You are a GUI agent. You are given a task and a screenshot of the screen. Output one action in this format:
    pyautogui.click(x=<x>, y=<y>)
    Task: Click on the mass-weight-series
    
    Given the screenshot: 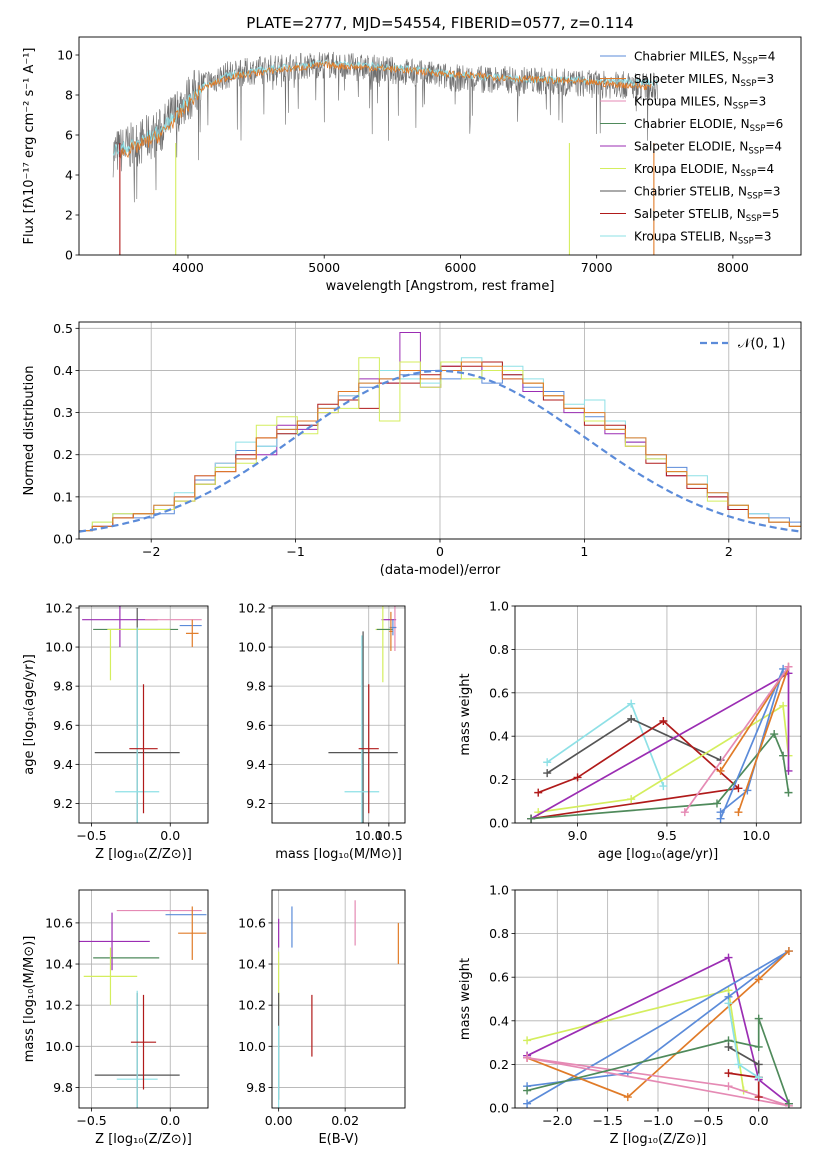 What is the action you would take?
    pyautogui.click(x=660, y=742)
    